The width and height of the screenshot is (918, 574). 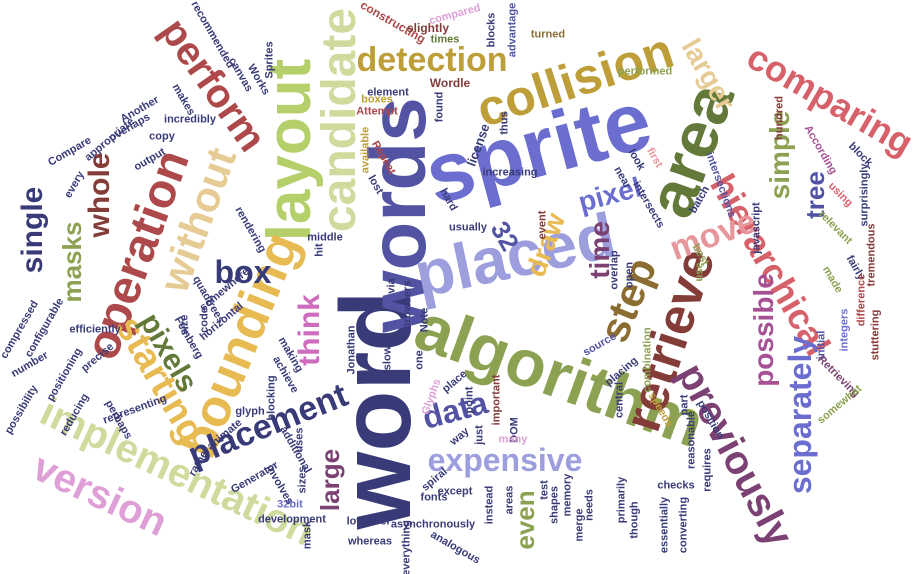 What do you see at coordinates (292, 519) in the screenshot?
I see `cloud-word-development: development` at bounding box center [292, 519].